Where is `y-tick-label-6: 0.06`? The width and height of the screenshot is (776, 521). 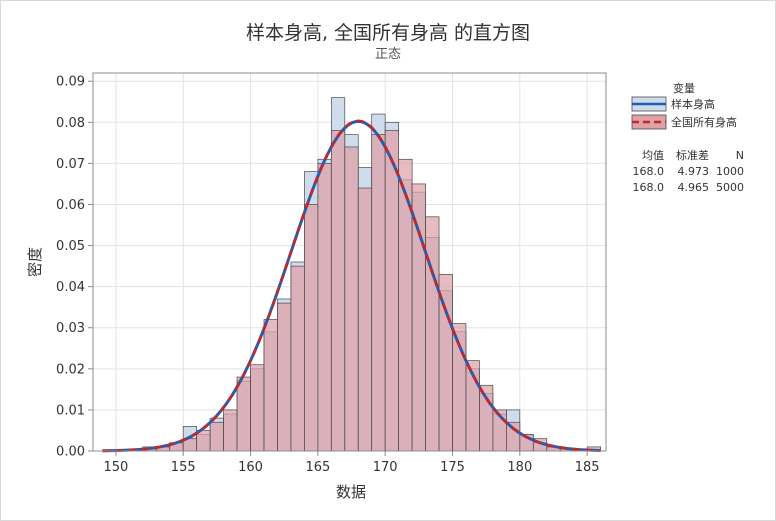
y-tick-label-6: 0.06 is located at coordinates (70, 205).